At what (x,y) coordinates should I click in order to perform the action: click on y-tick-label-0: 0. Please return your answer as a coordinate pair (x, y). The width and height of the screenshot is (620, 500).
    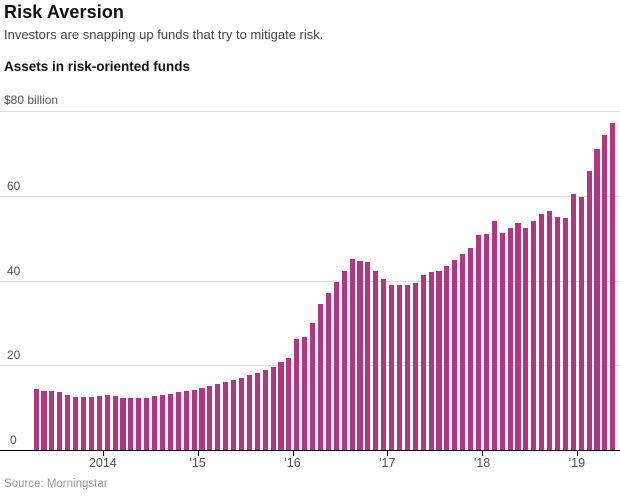
    Looking at the image, I should click on (13, 440).